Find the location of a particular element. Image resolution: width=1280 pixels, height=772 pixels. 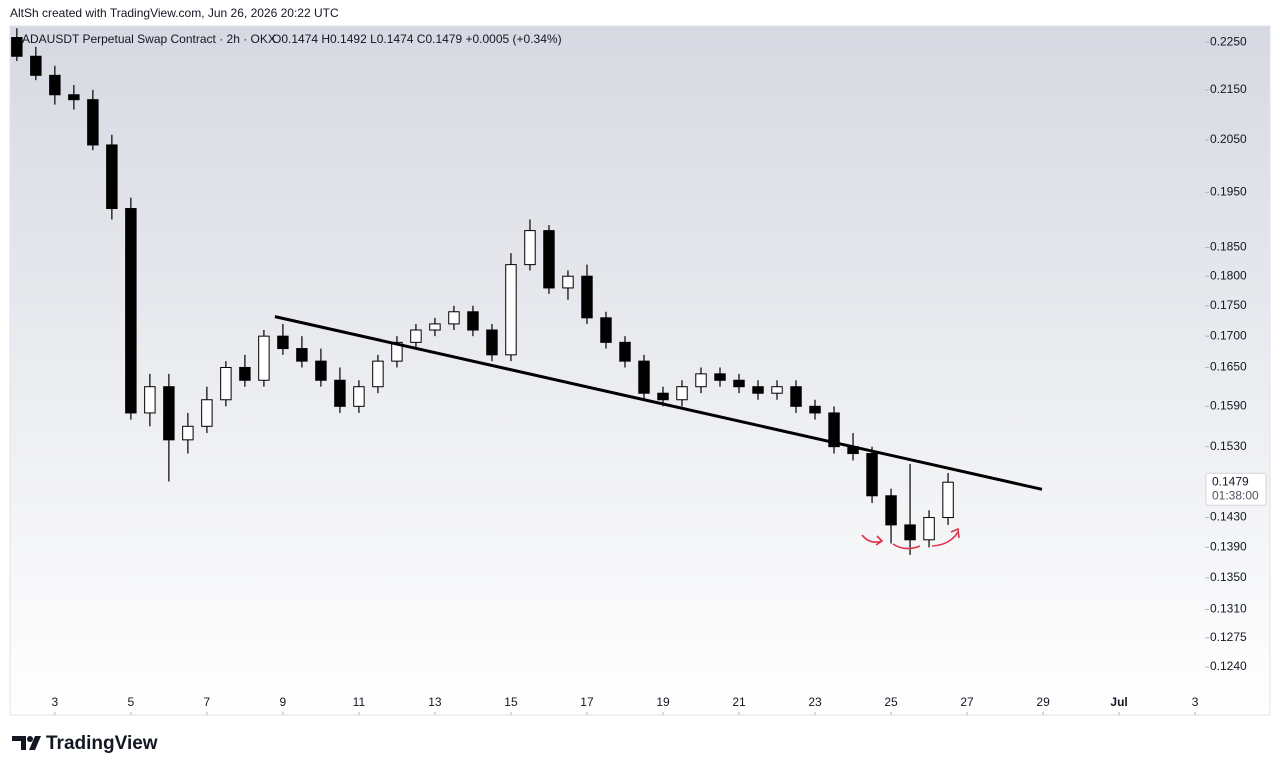

x-tick-label: 13 is located at coordinates (435, 702).